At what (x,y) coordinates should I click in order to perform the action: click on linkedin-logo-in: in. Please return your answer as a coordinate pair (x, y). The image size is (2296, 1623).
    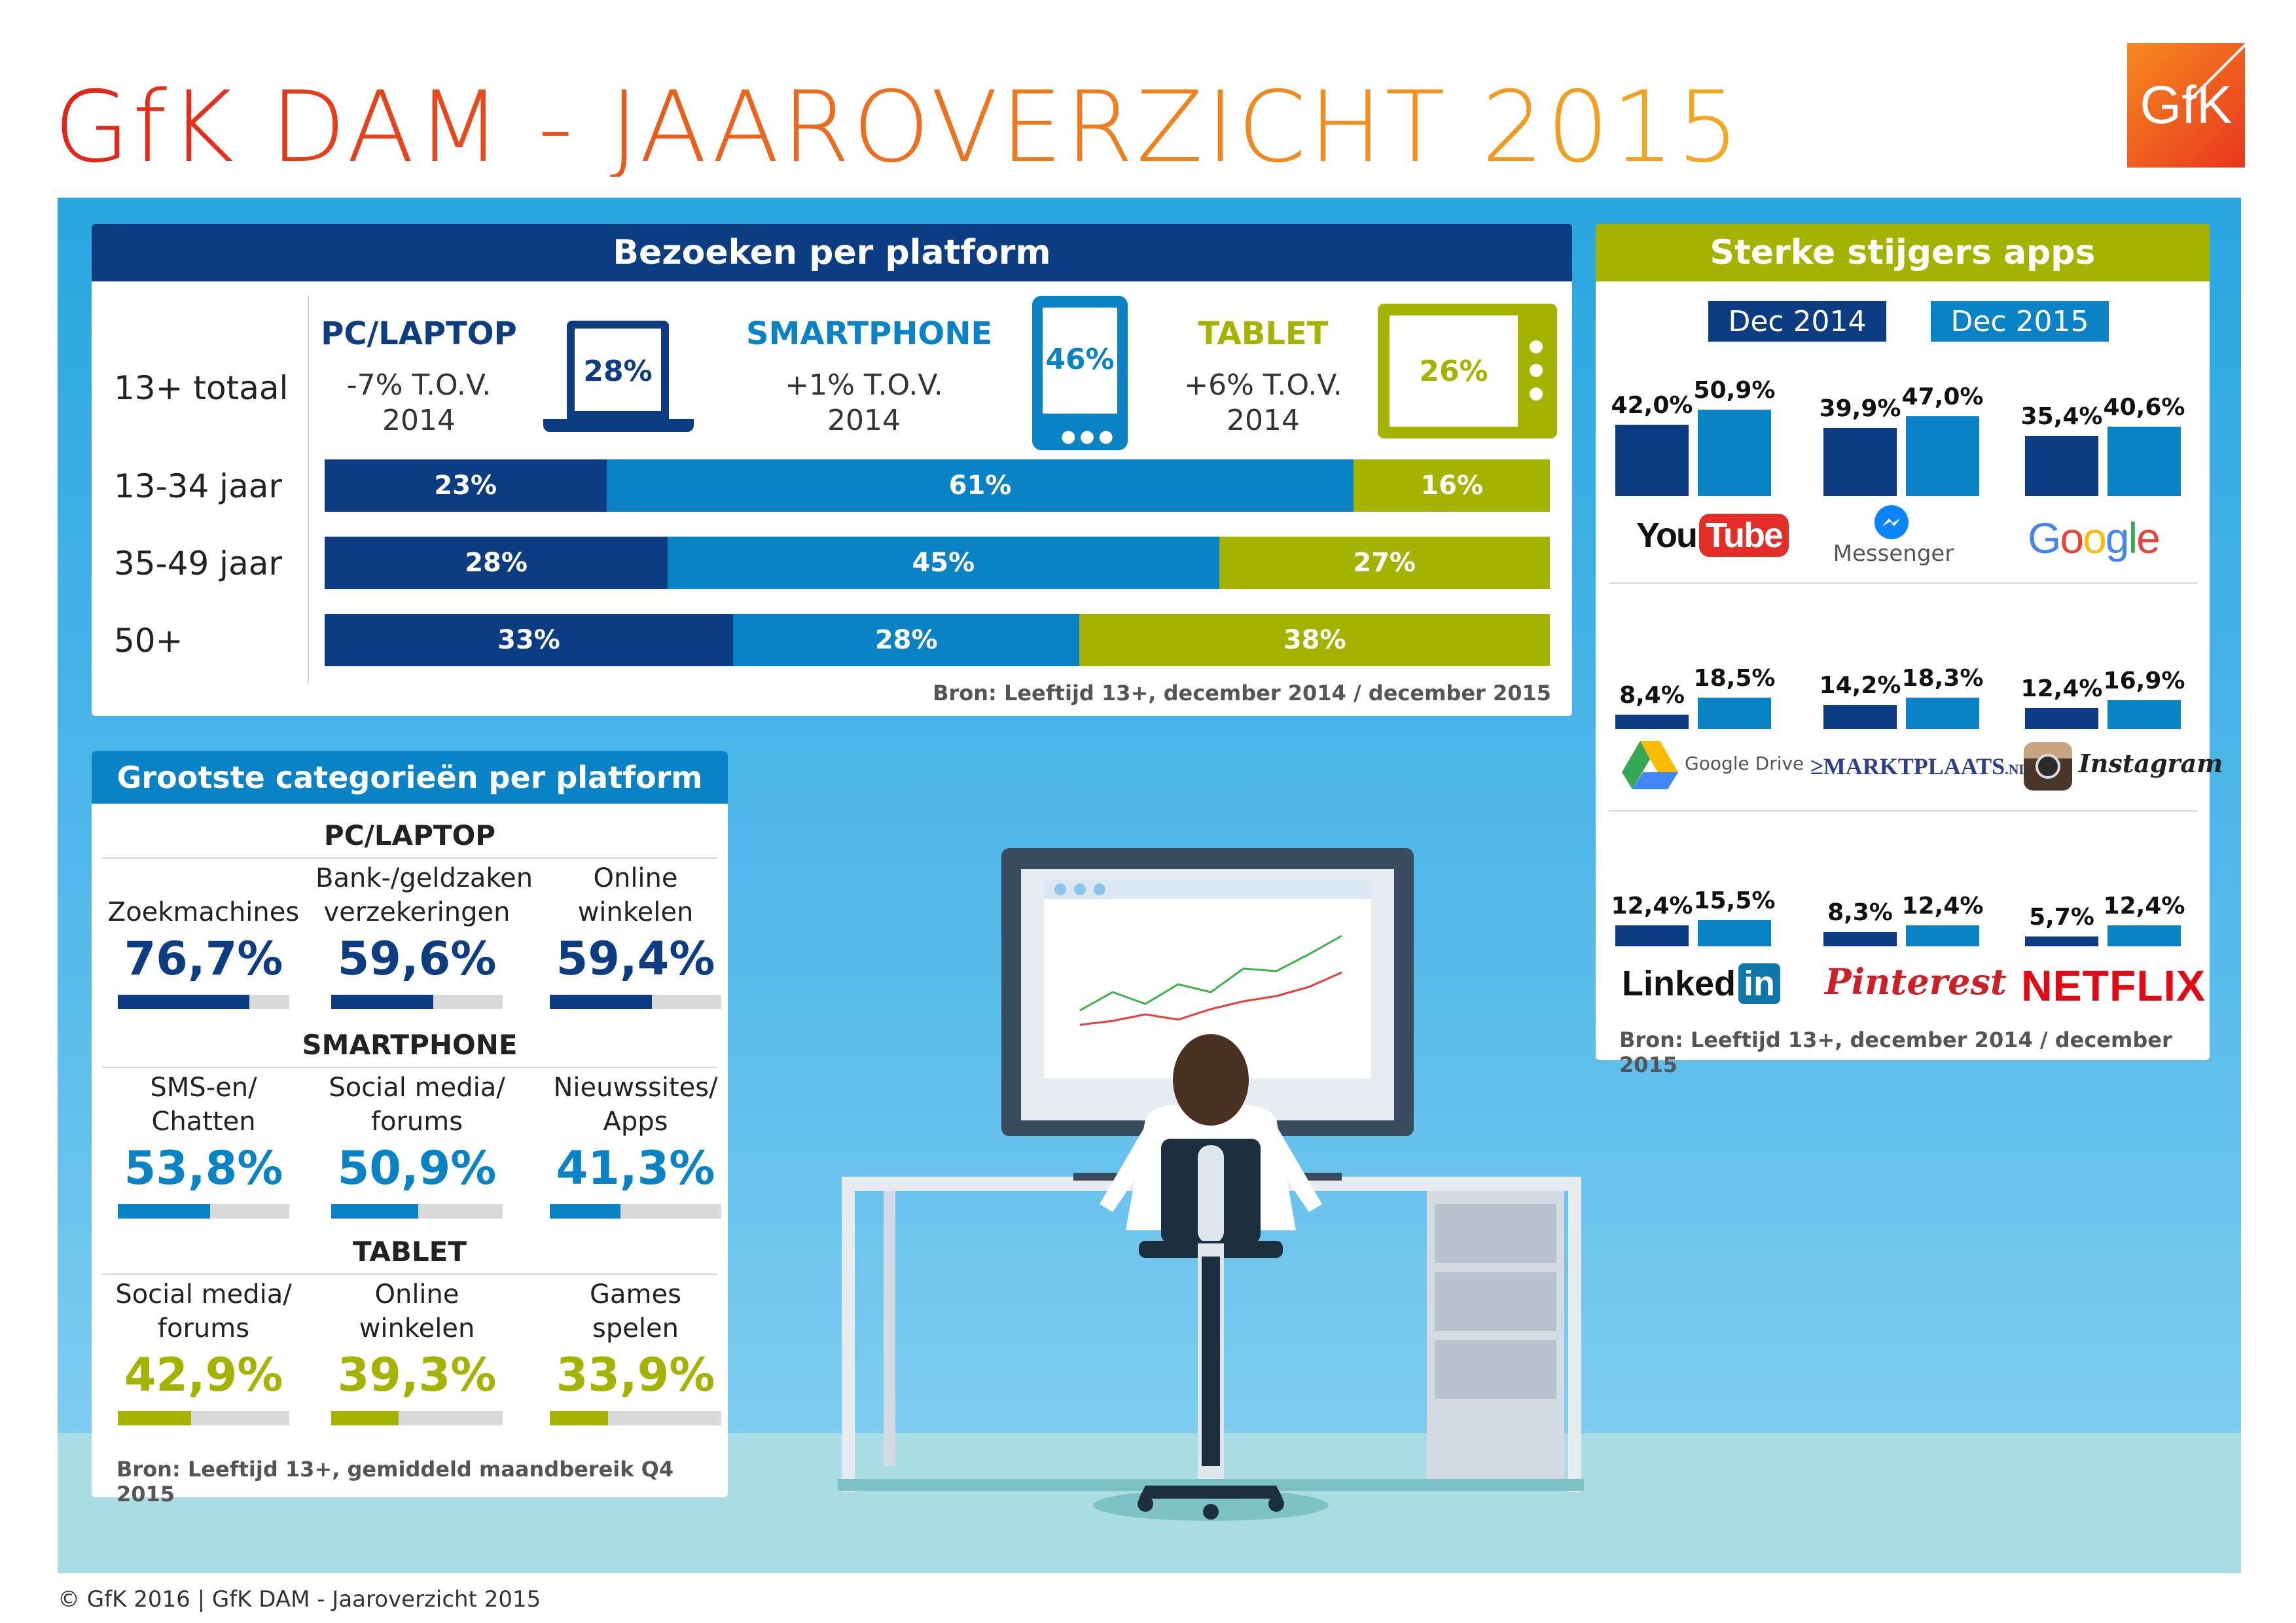
    Looking at the image, I should click on (1759, 983).